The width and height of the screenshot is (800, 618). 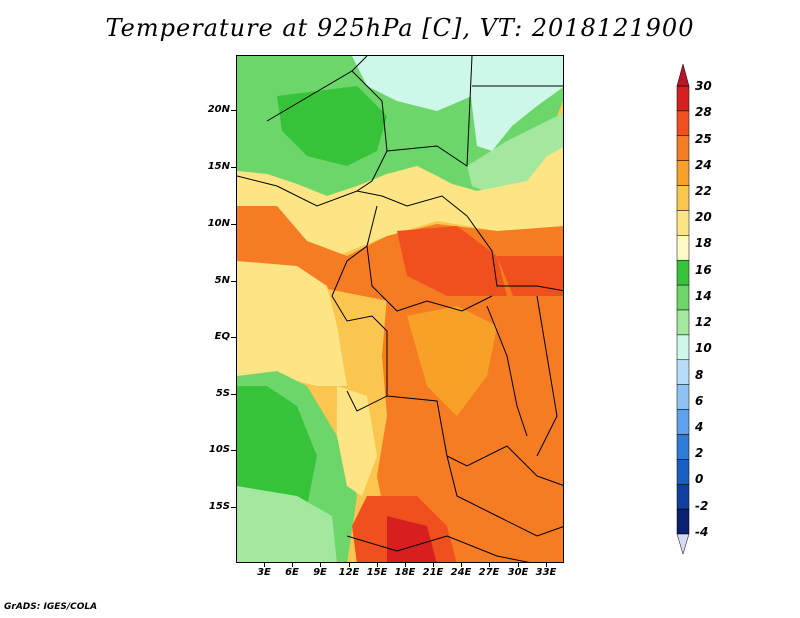 What do you see at coordinates (703, 112) in the screenshot?
I see `colorbar-label-28: 28` at bounding box center [703, 112].